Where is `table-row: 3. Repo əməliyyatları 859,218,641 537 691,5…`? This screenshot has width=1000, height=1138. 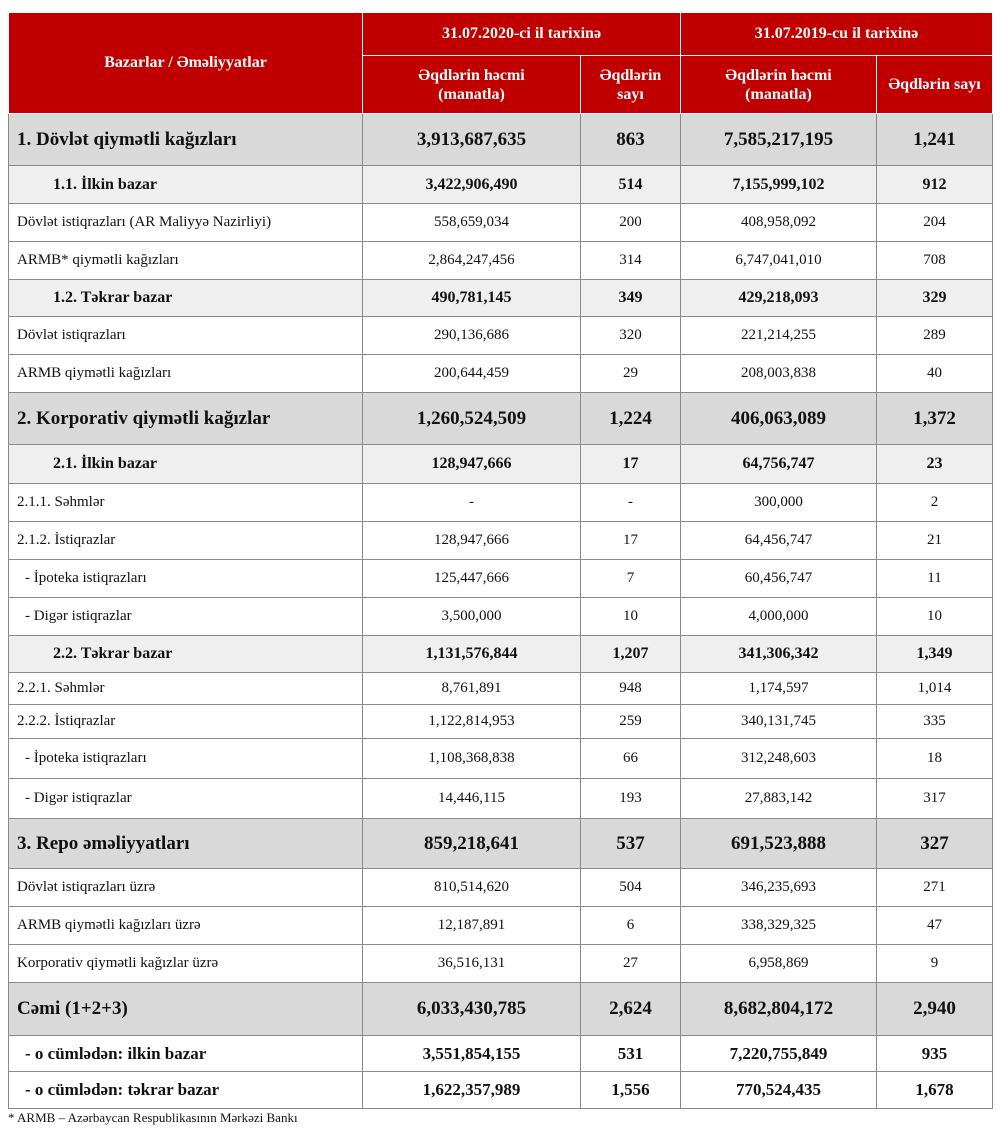 table-row: 3. Repo əməliyyatları 859,218,641 537 691,5… is located at coordinates (501, 843).